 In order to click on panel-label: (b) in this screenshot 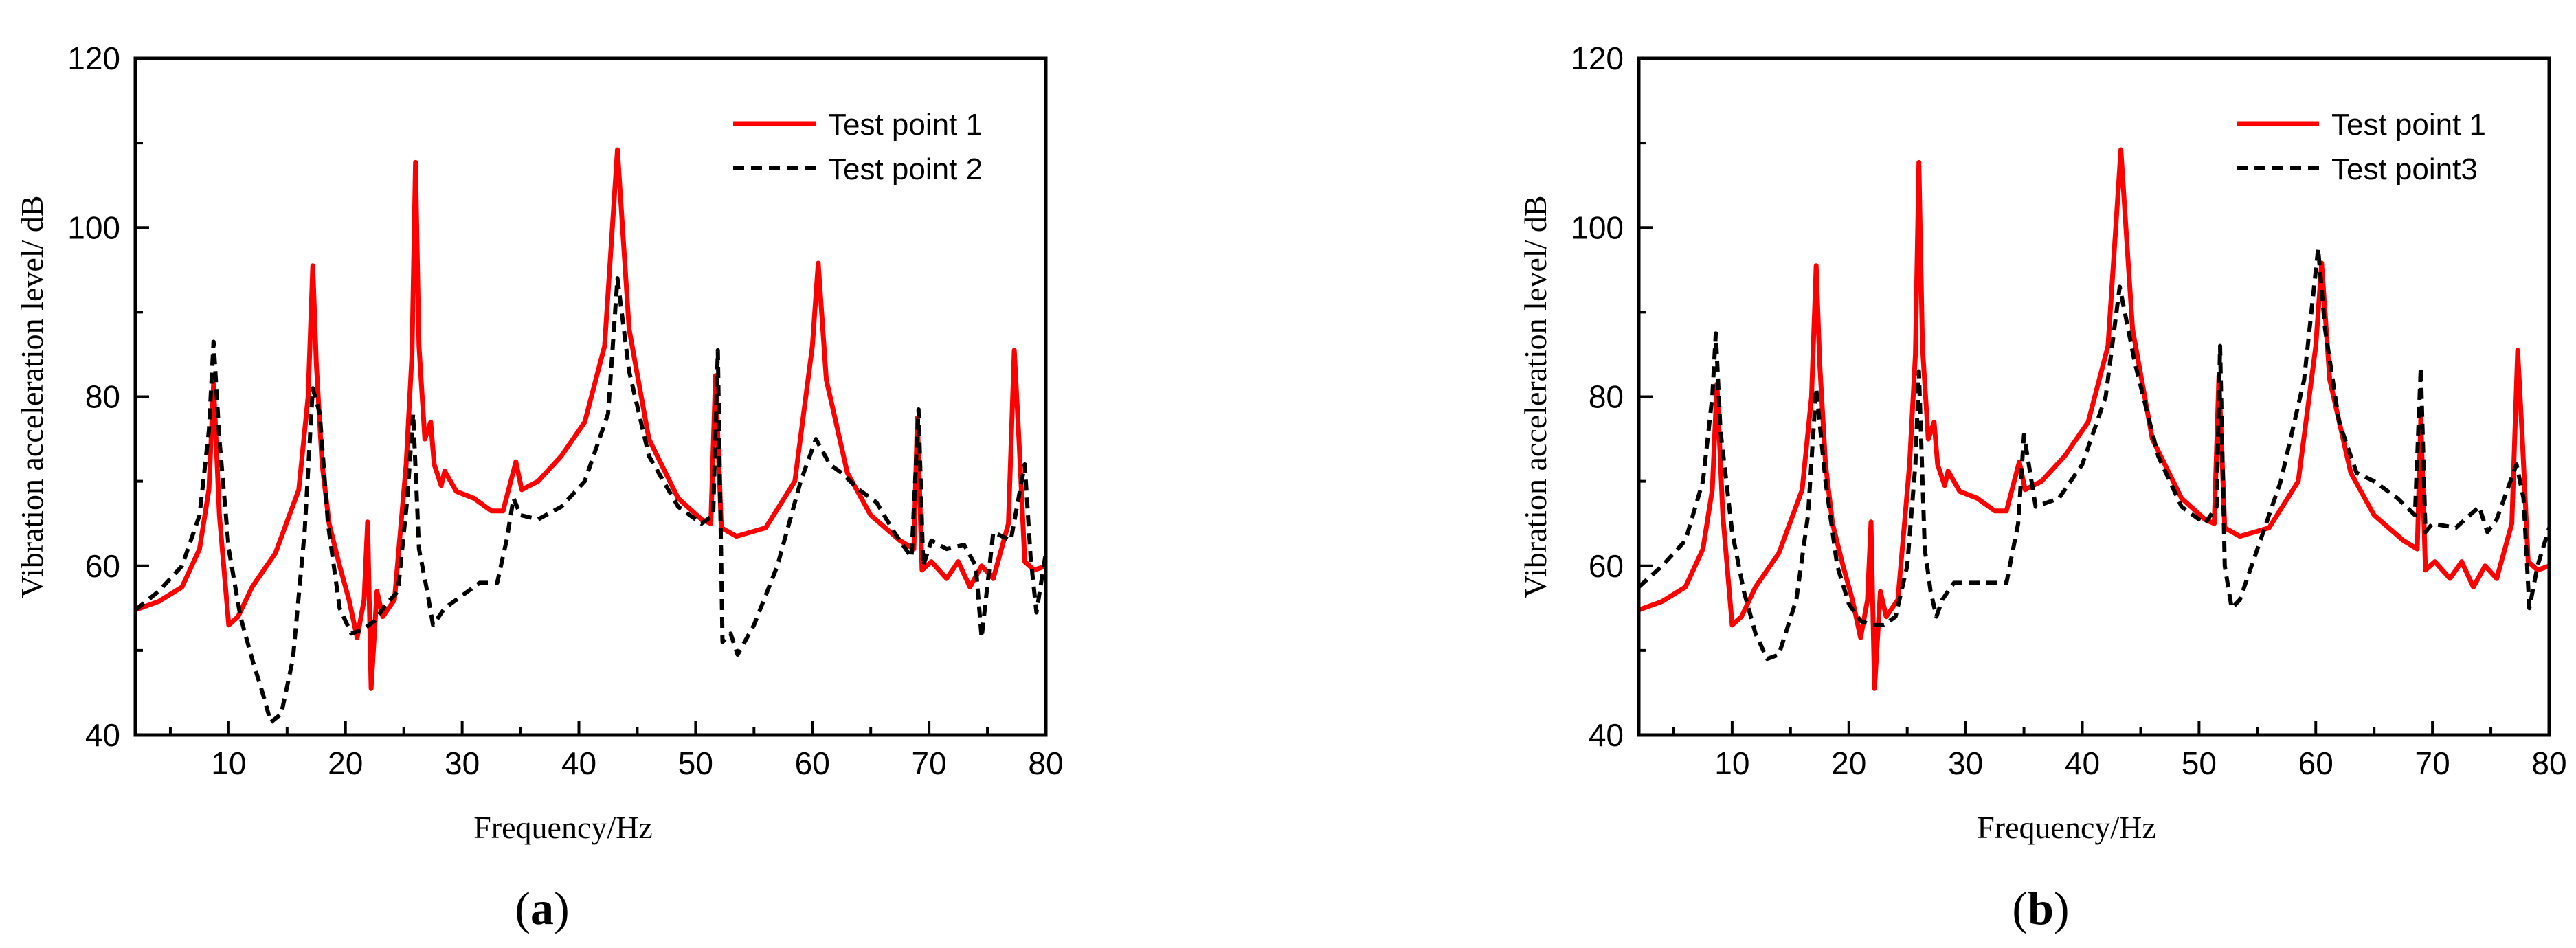, I will do `click(2040, 908)`.